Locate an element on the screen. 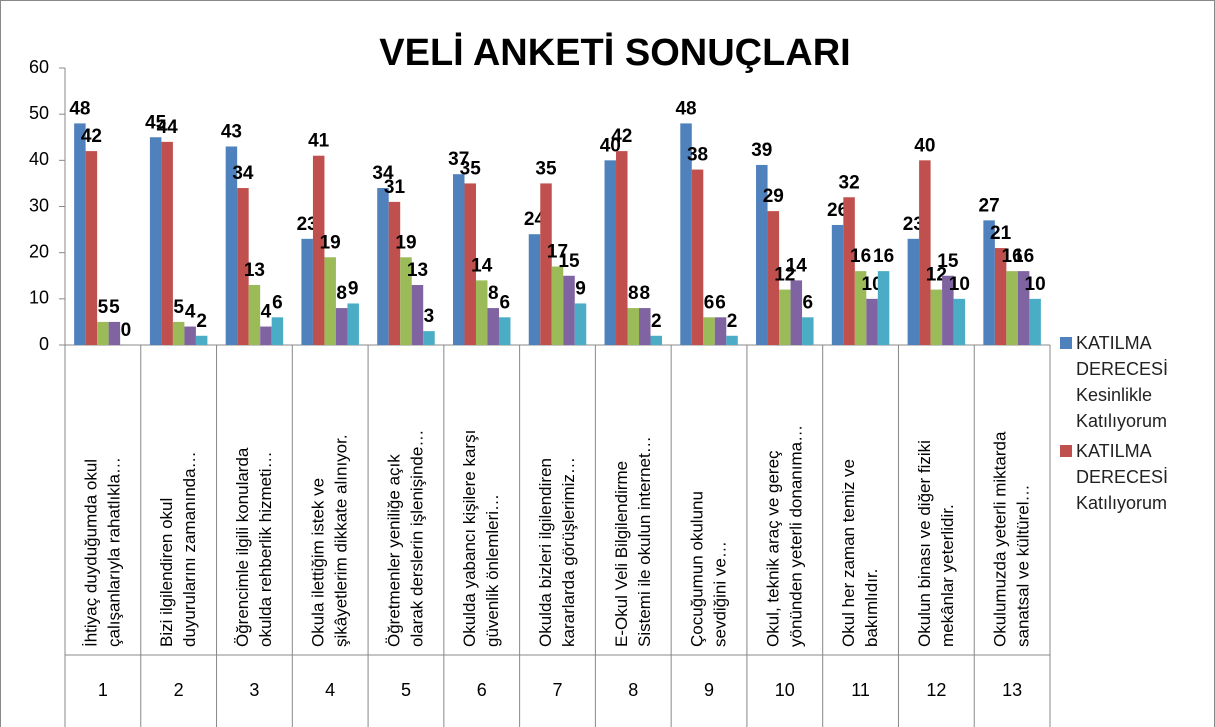  x-tick-label: Okulda yabancı kişilere karşı is located at coordinates (469, 538).